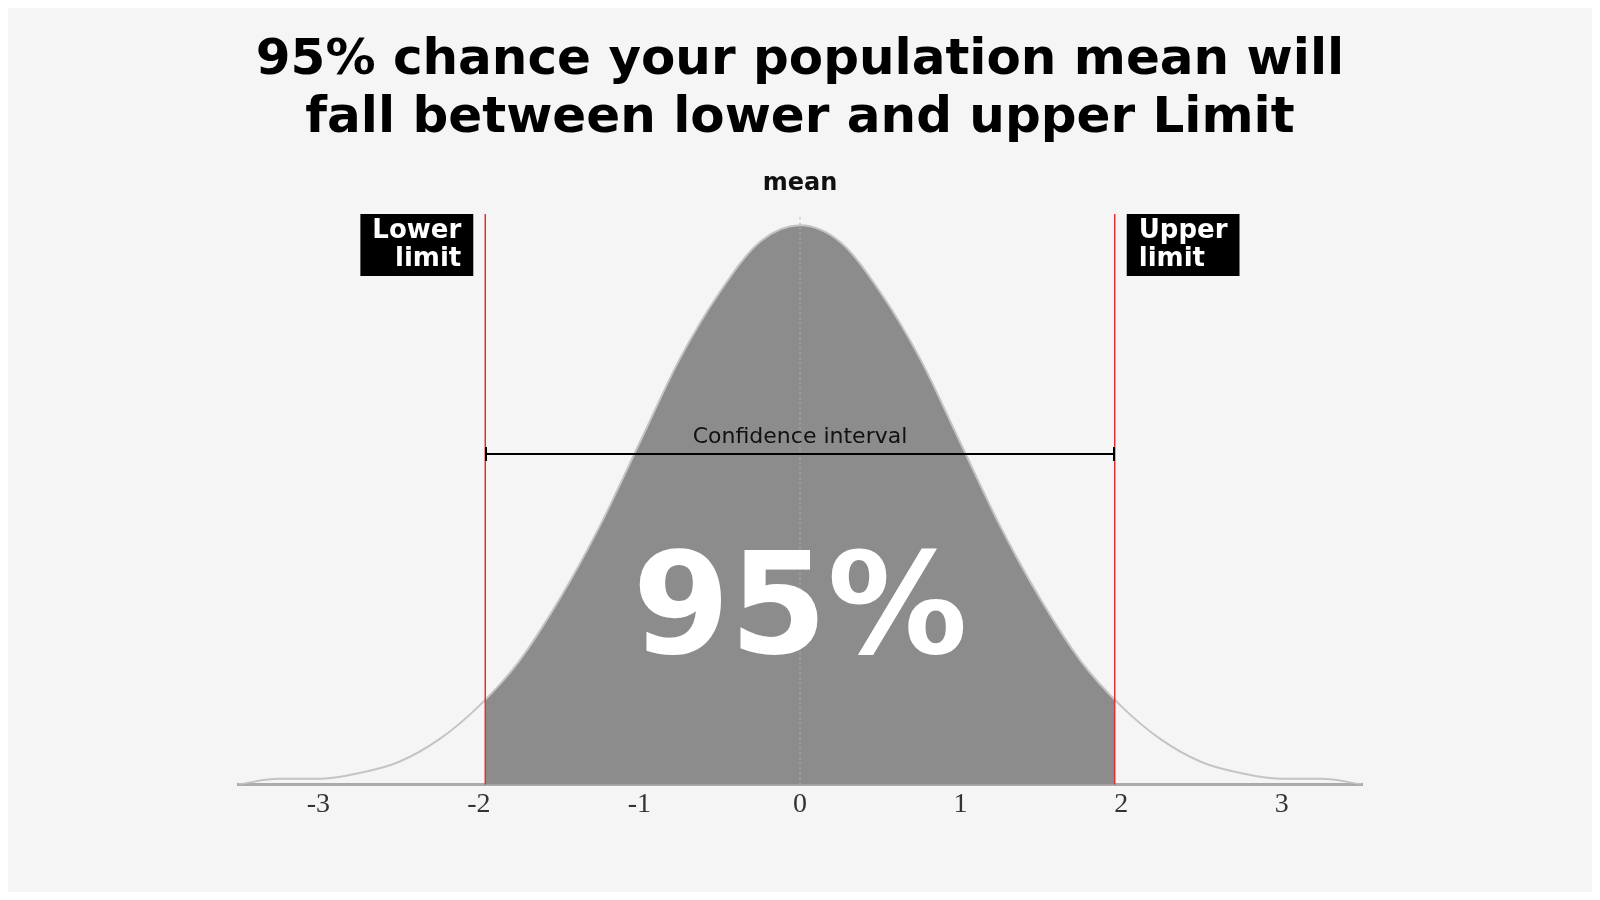  Describe the element at coordinates (1121, 802) in the screenshot. I see `x-tick-label: 2` at that location.